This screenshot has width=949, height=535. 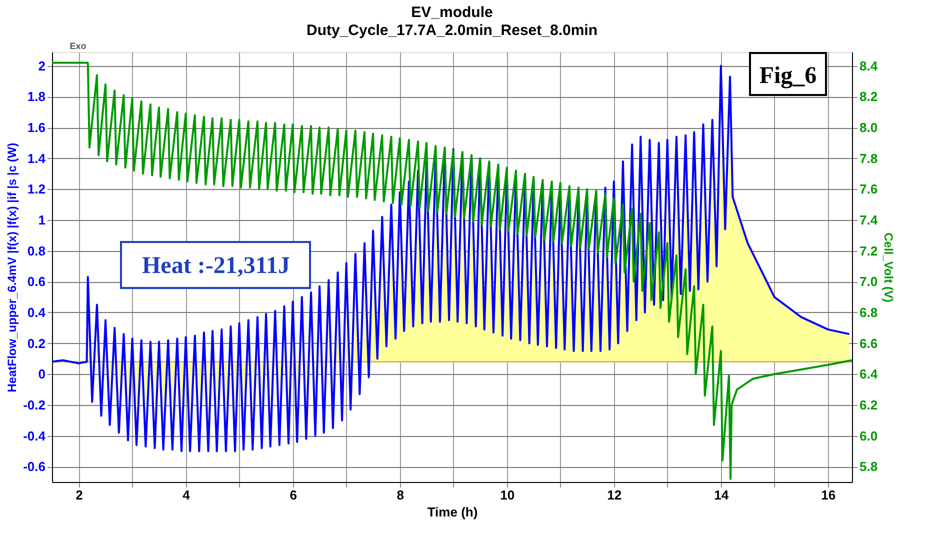 I want to click on y-tick-label: -0.2, so click(x=34, y=404).